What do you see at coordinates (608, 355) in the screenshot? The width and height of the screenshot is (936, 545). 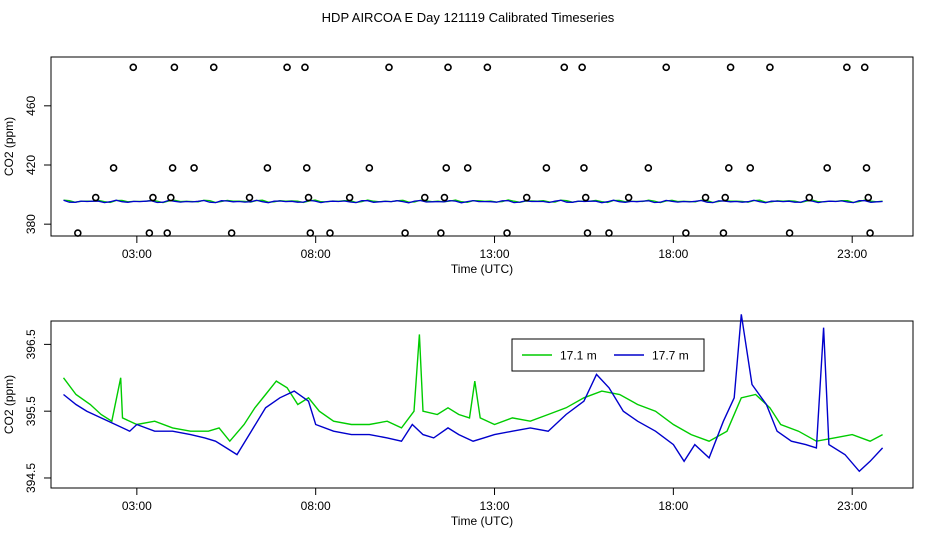 I see `legend: 17.1 m 17.7 m` at bounding box center [608, 355].